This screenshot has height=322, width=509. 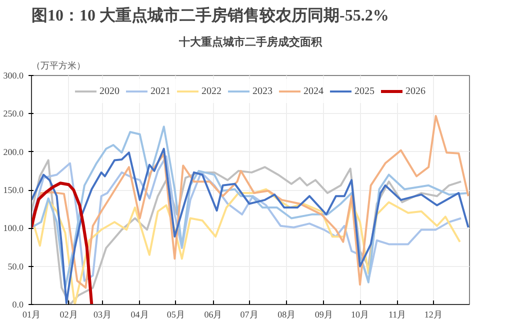 I want to click on legend-label: 2021, so click(x=160, y=91).